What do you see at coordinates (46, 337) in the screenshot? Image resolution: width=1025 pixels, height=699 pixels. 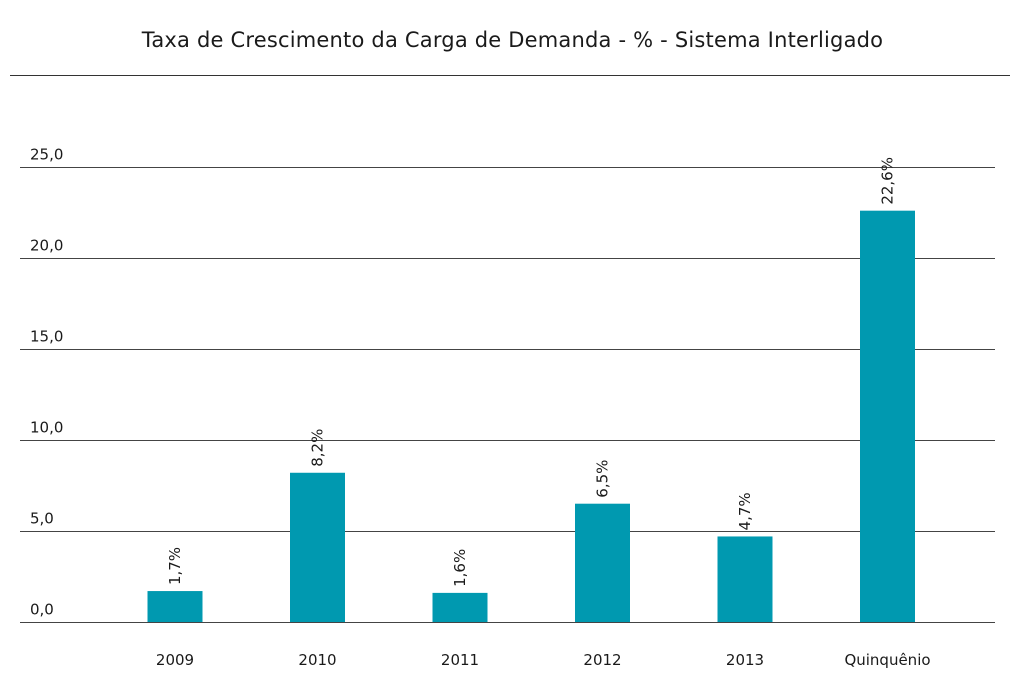 I see `y-tick-label: 15,0` at bounding box center [46, 337].